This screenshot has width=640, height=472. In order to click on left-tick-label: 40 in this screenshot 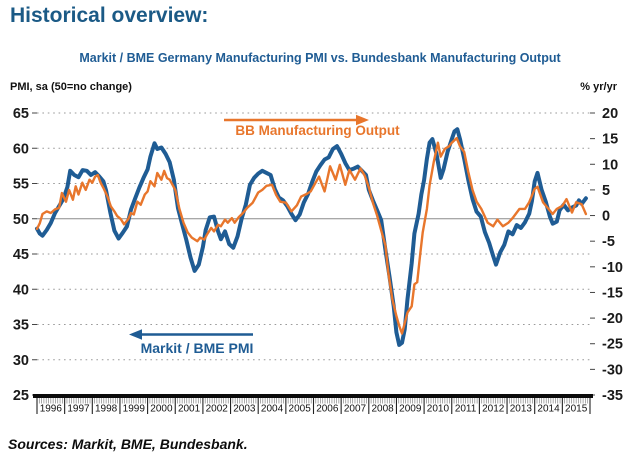, I will do `click(21, 290)`.